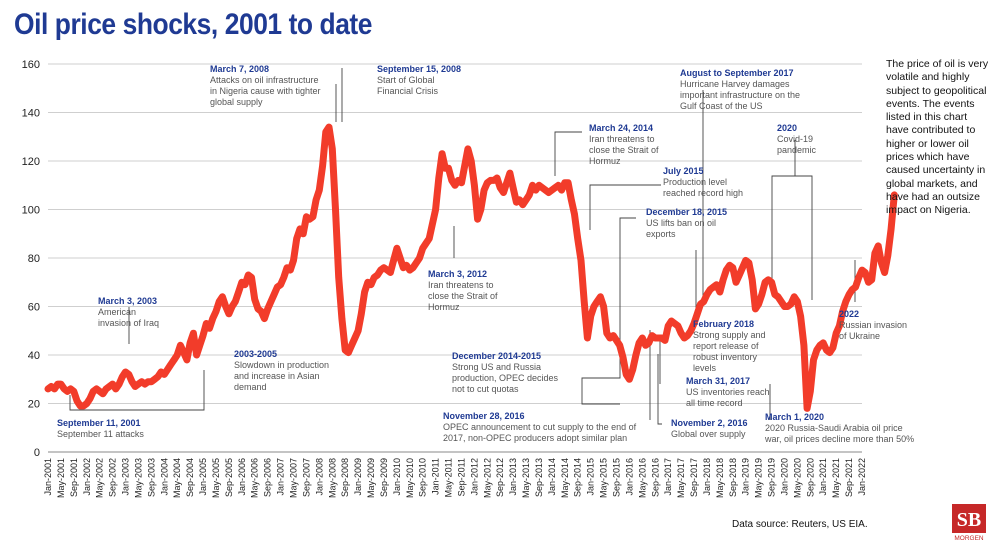  I want to click on y-tick-label: 60, so click(34, 308).